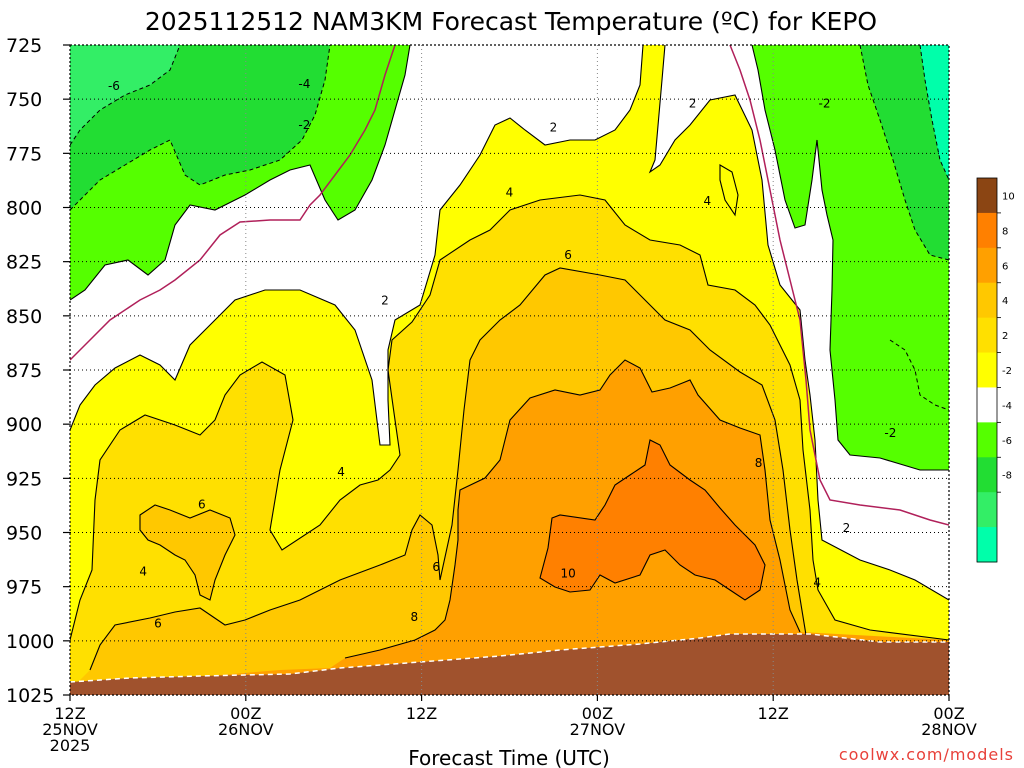 The height and width of the screenshot is (768, 1024). What do you see at coordinates (24, 317) in the screenshot?
I see `y-tick-label: 850` at bounding box center [24, 317].